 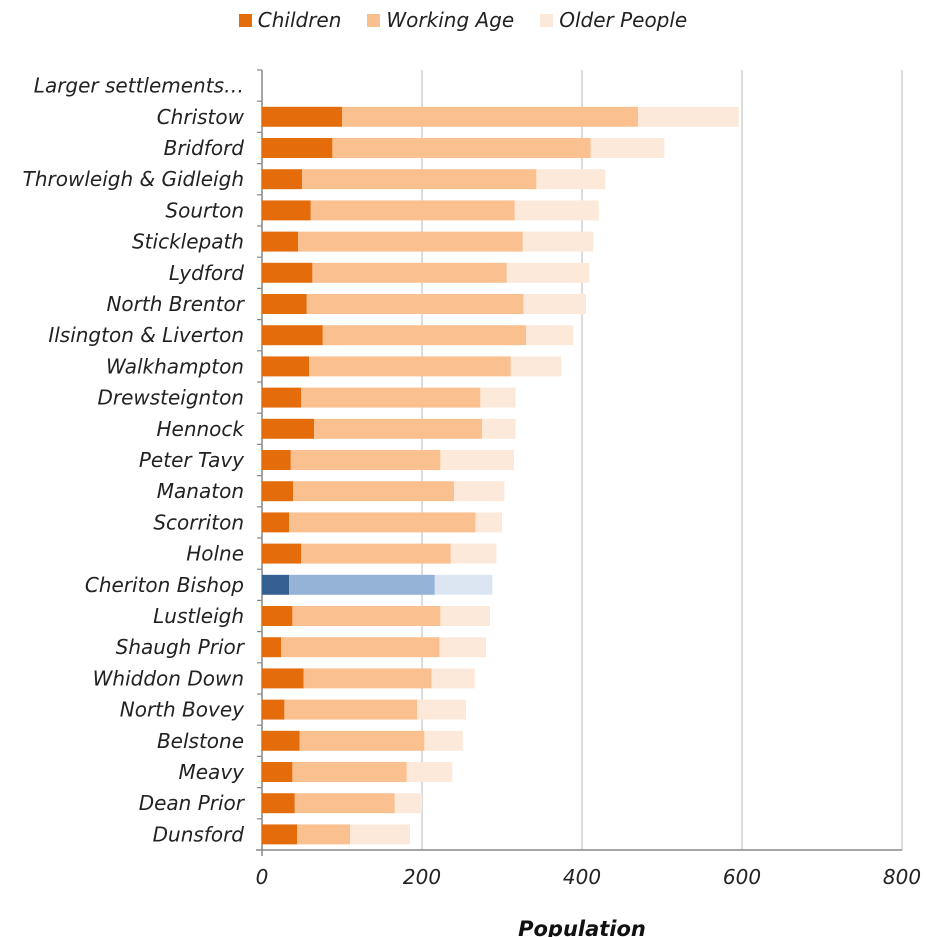 I want to click on legend-swatch-children, so click(x=245, y=20).